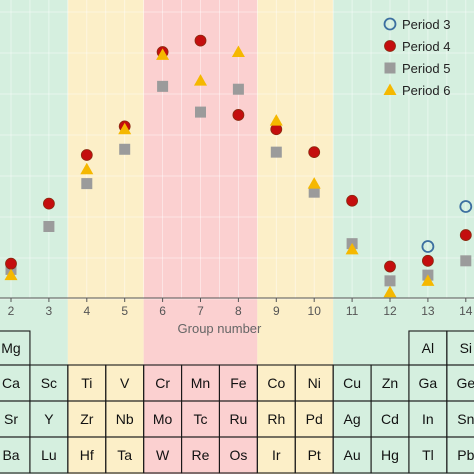  Describe the element at coordinates (390, 419) in the screenshot. I see `element-symbol: Cd` at that location.